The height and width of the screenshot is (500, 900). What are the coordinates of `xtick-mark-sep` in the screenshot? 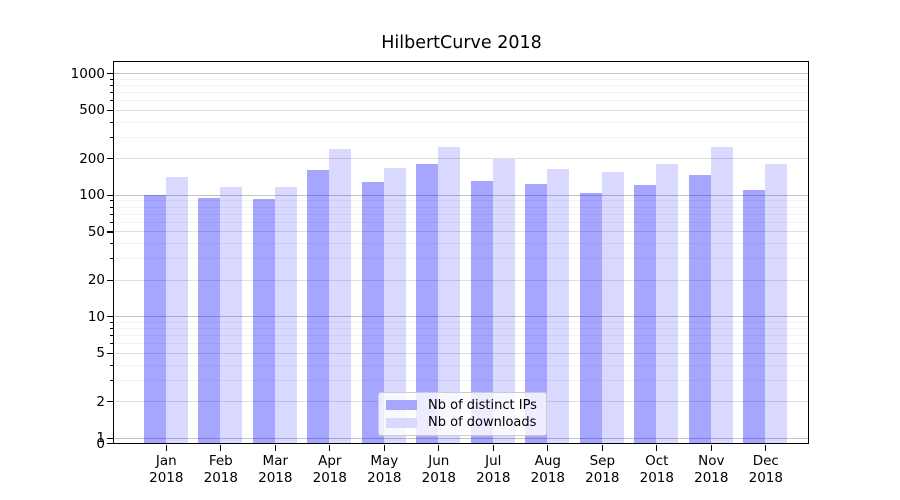 It's located at (602, 448).